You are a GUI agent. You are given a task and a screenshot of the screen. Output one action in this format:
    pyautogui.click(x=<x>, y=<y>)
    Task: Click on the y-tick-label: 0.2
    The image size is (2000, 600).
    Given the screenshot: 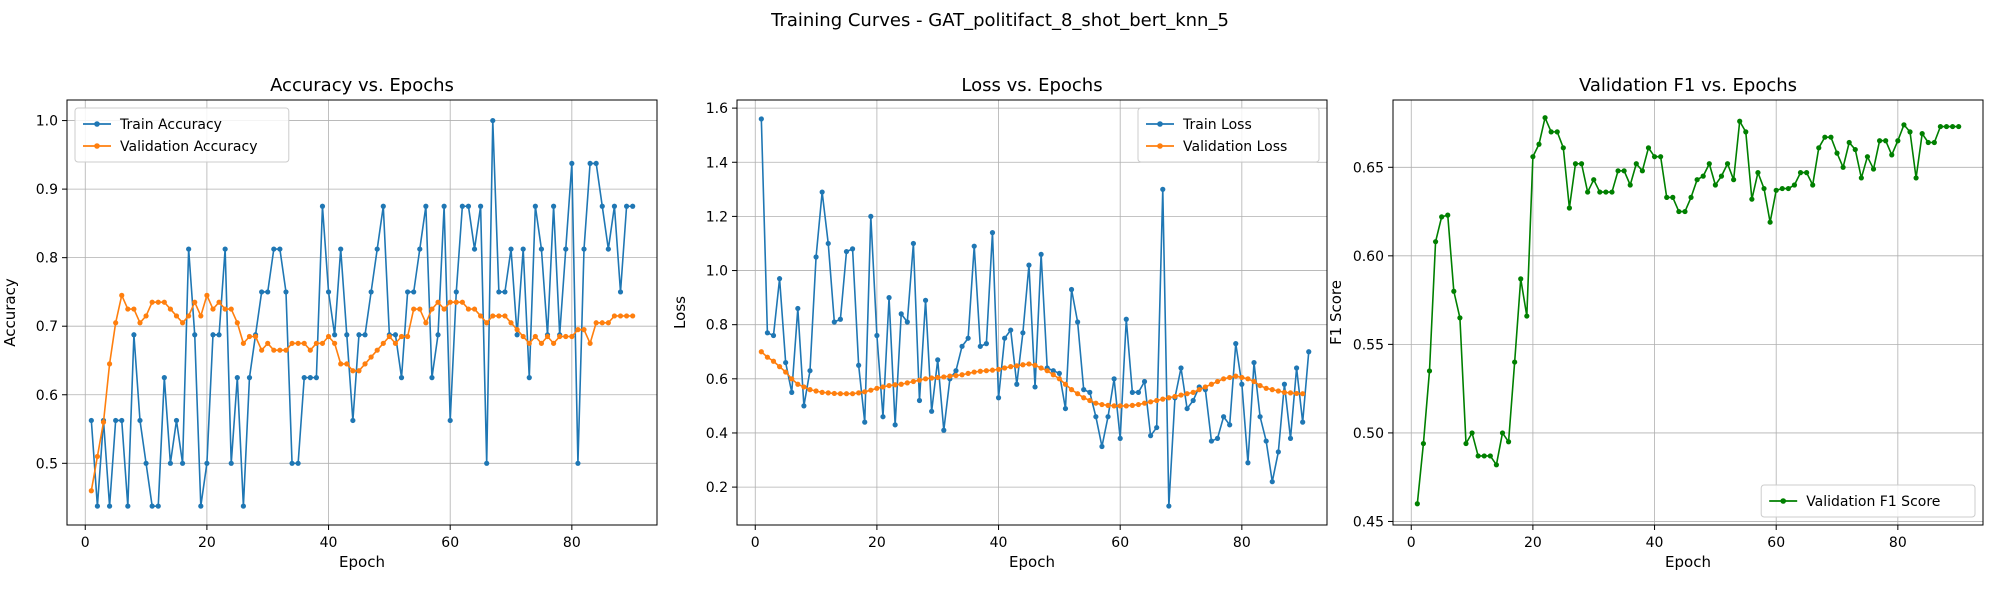 What is the action you would take?
    pyautogui.click(x=717, y=488)
    